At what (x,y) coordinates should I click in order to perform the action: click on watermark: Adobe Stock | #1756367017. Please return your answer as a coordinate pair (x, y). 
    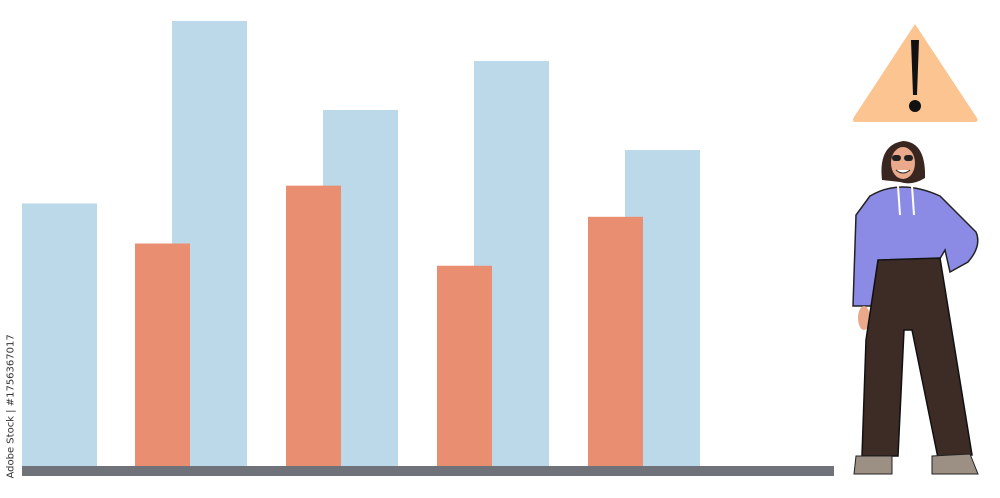
    Looking at the image, I should click on (11, 406).